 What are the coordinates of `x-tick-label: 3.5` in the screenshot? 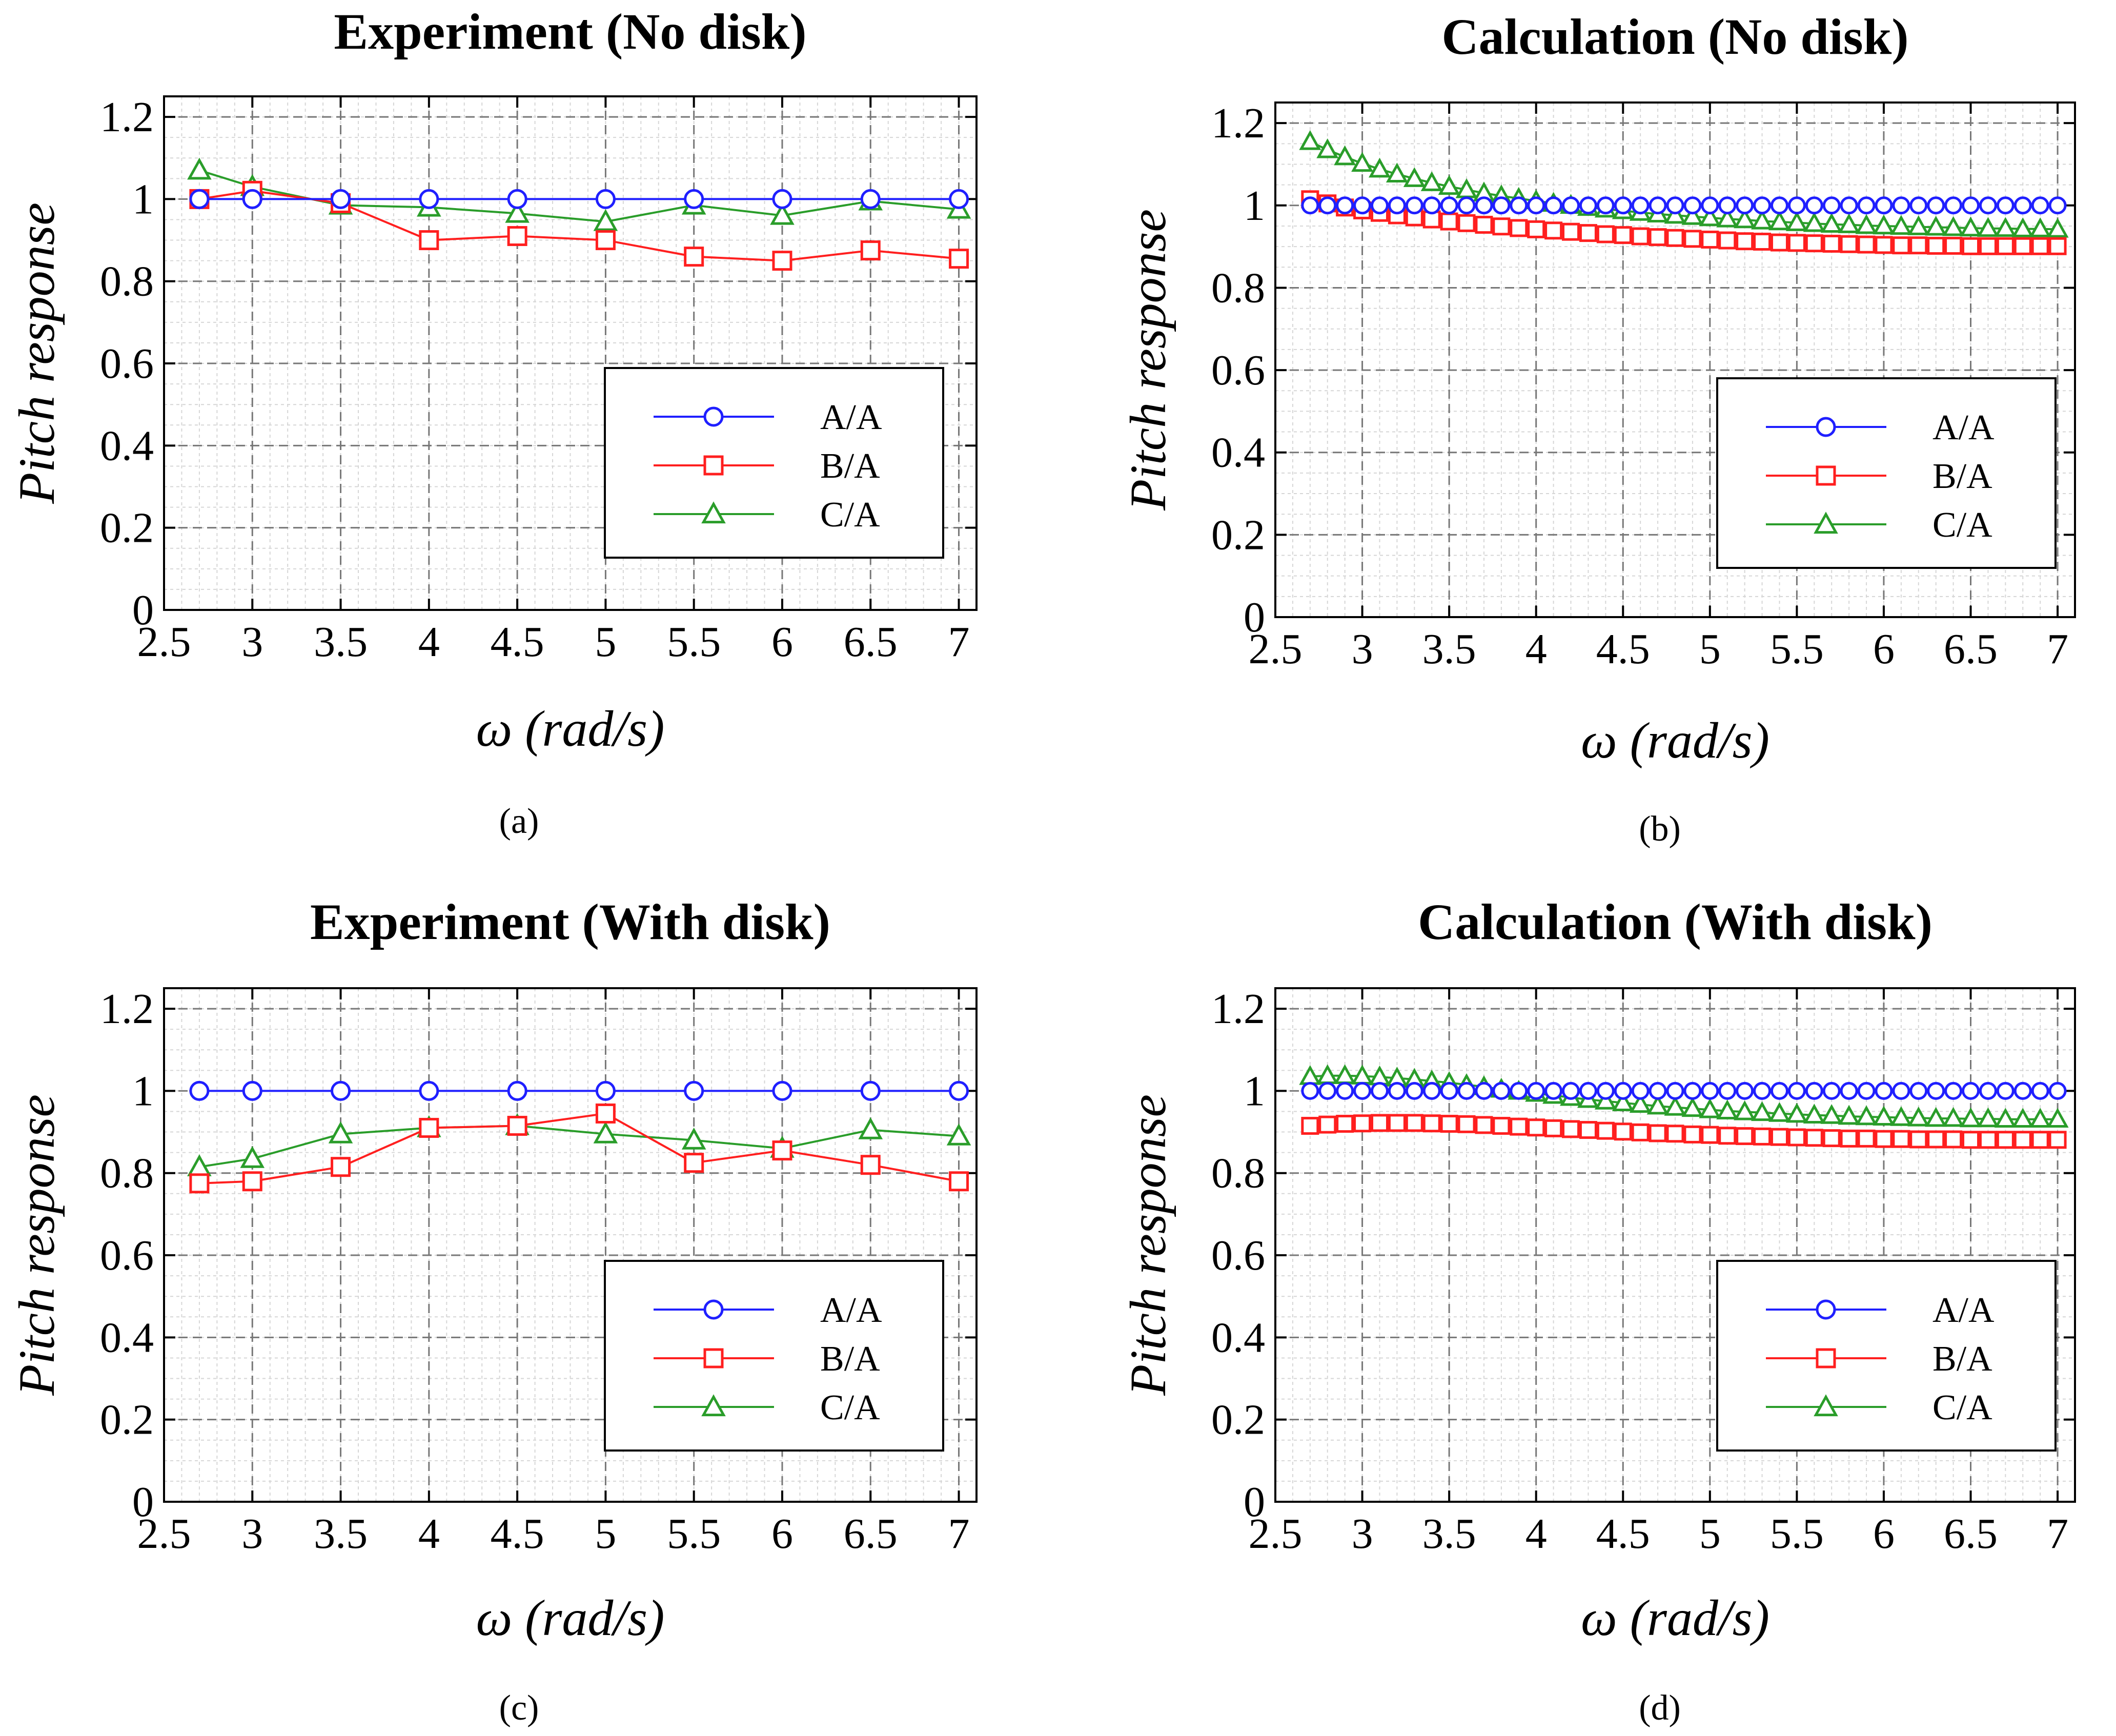 It's located at (1449, 1534).